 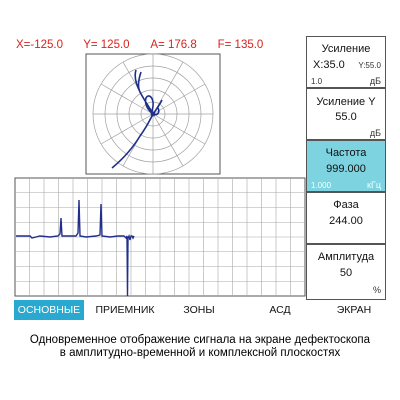 I want to click on frequency-min: 1.000, so click(x=321, y=185).